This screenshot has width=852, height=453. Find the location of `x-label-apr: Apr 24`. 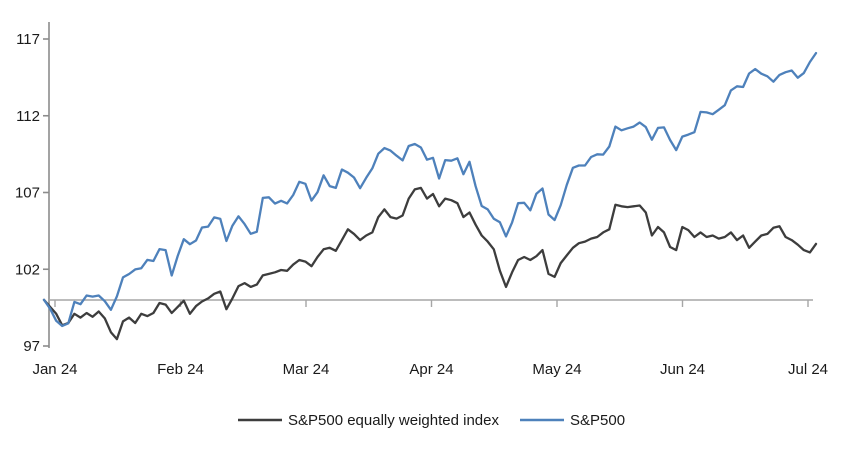

x-label-apr: Apr 24 is located at coordinates (431, 369).